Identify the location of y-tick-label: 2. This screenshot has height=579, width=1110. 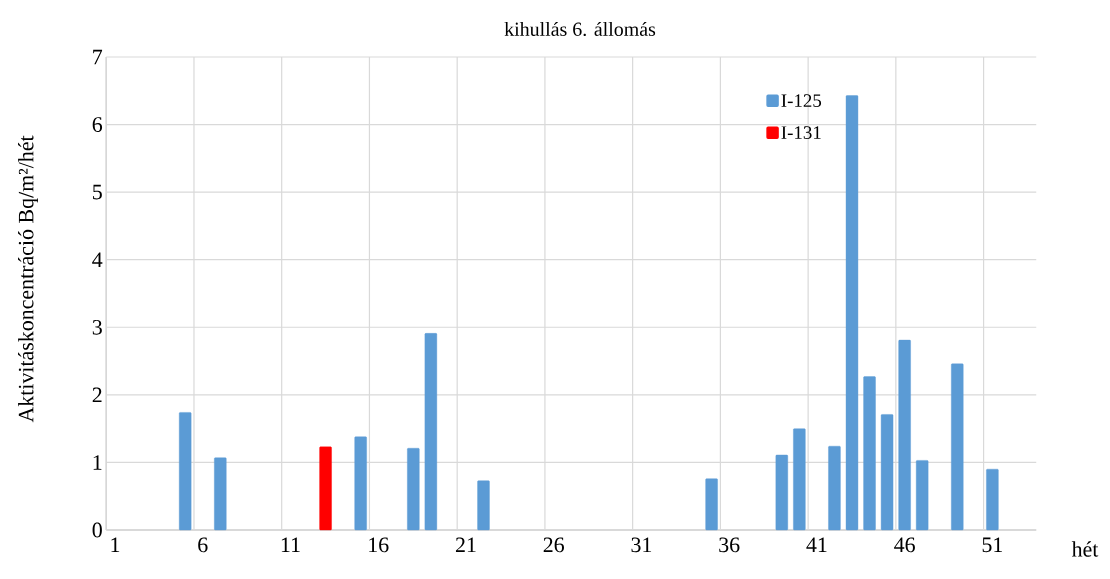
(97, 395).